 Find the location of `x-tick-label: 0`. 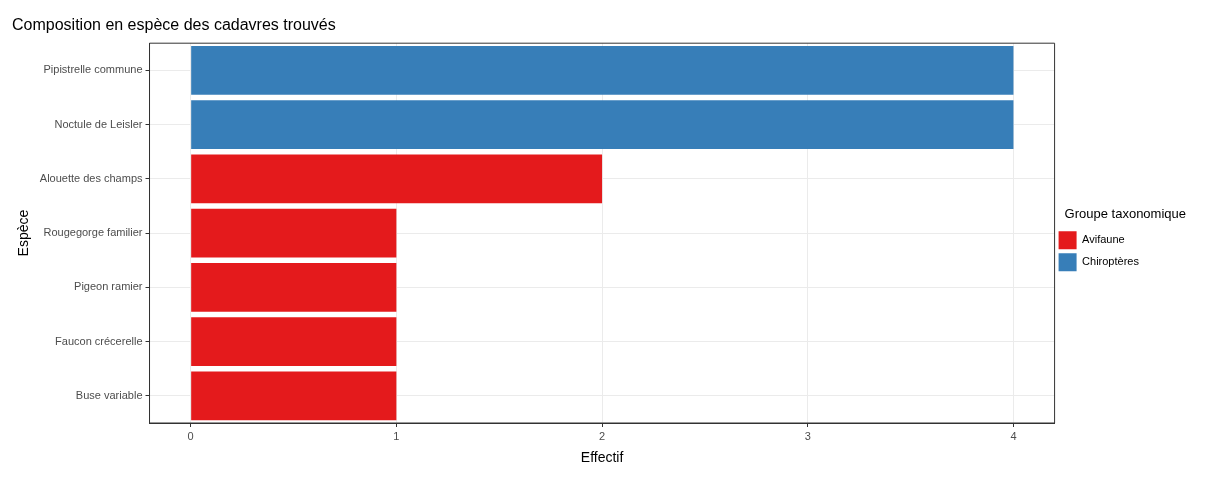

x-tick-label: 0 is located at coordinates (190, 435).